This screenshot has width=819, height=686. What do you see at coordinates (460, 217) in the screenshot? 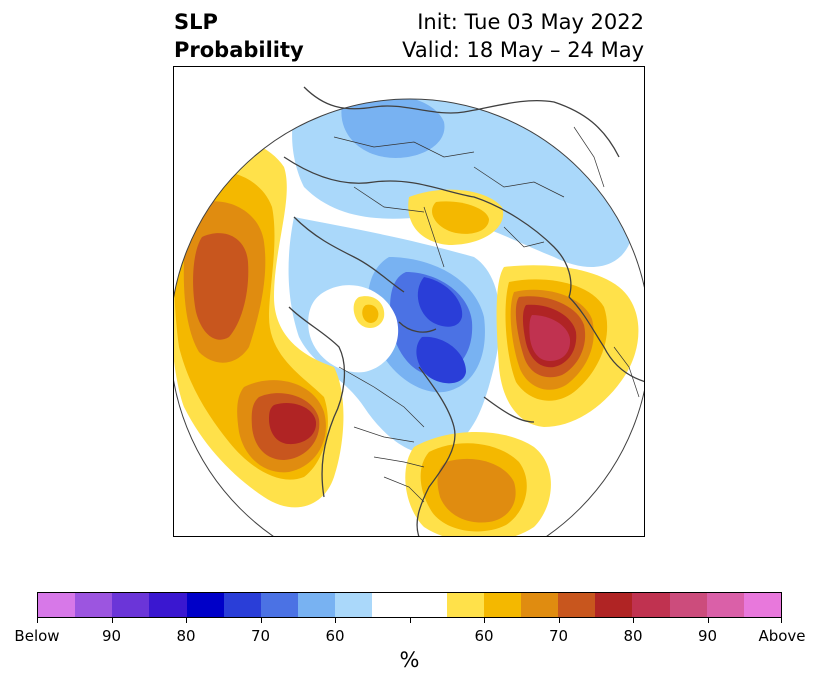
I see `orange-region-siberia` at bounding box center [460, 217].